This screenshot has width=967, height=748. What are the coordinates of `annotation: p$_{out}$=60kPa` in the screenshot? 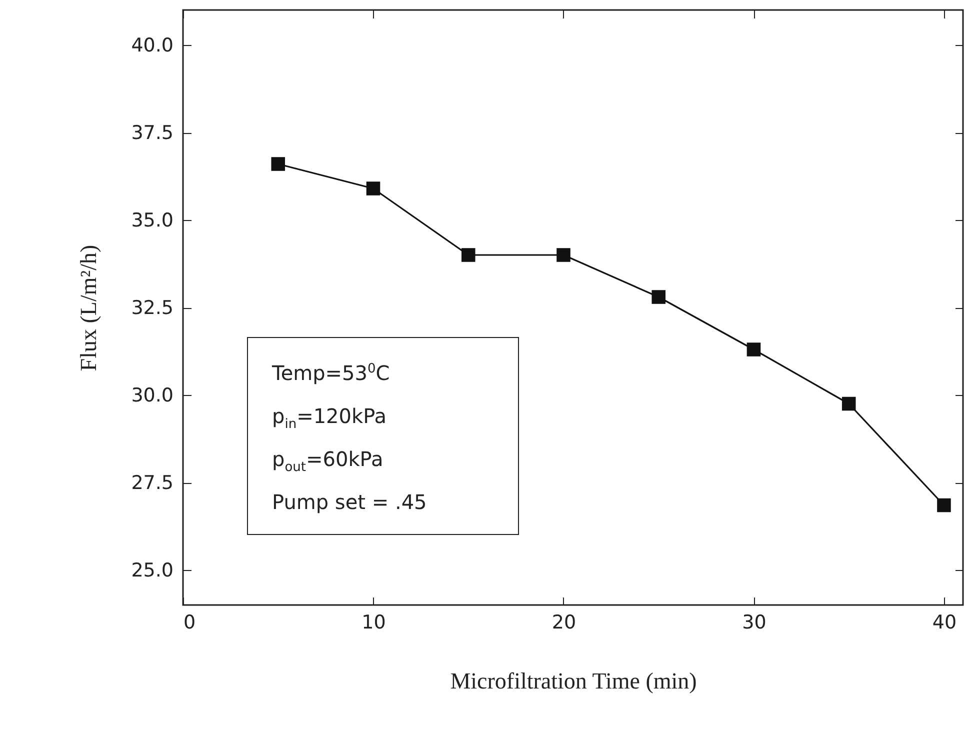 It's located at (328, 461).